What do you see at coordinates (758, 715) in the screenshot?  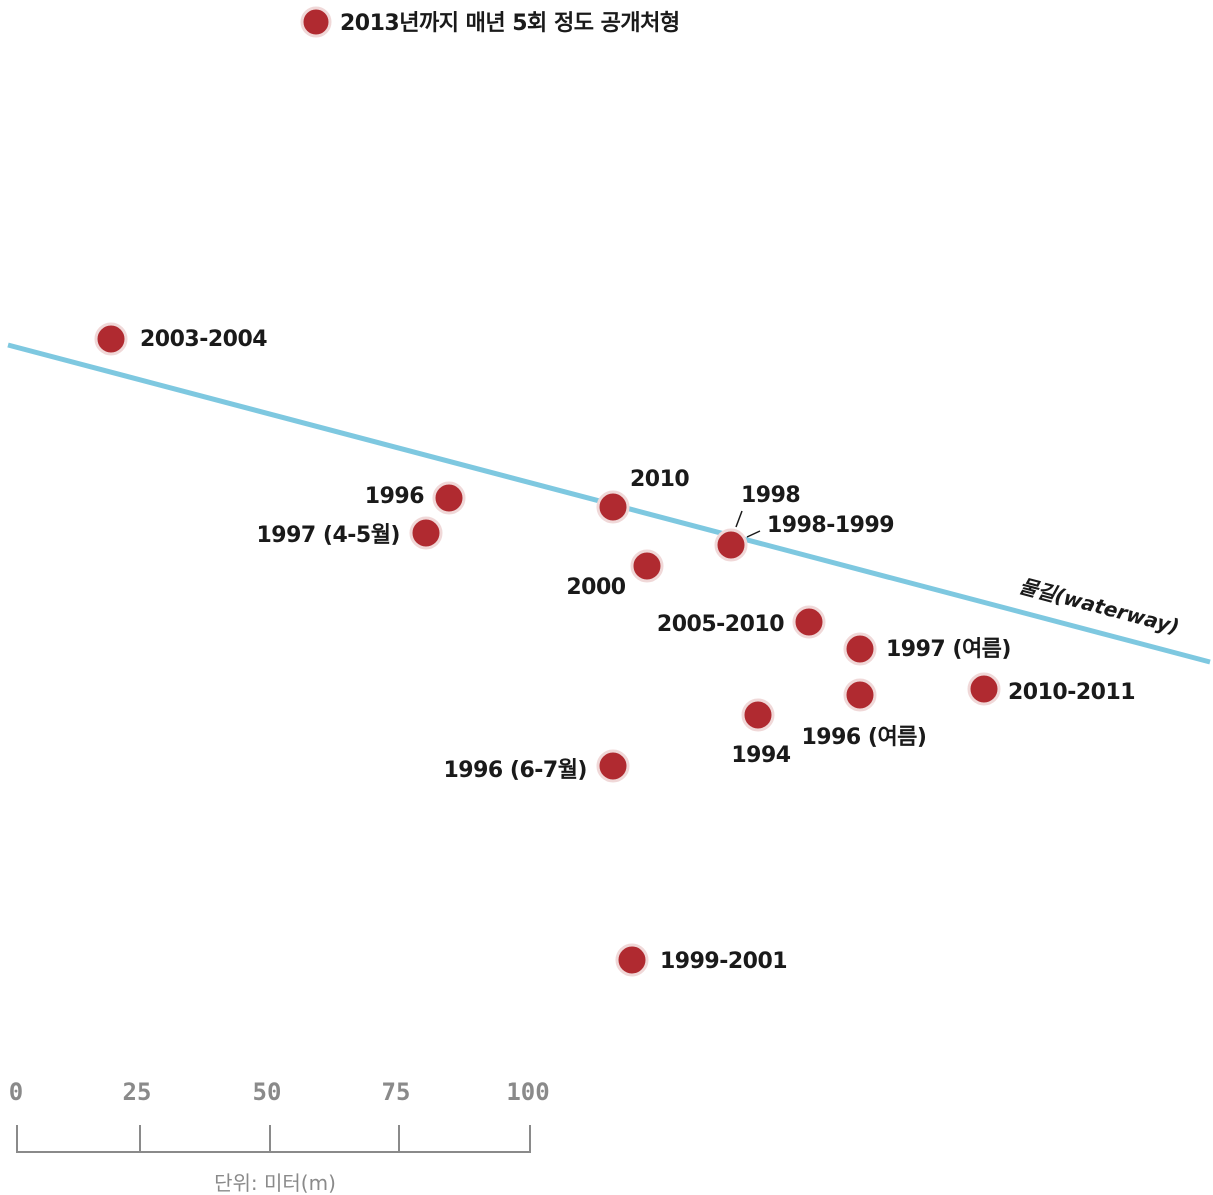 I see `site-marker-1994` at bounding box center [758, 715].